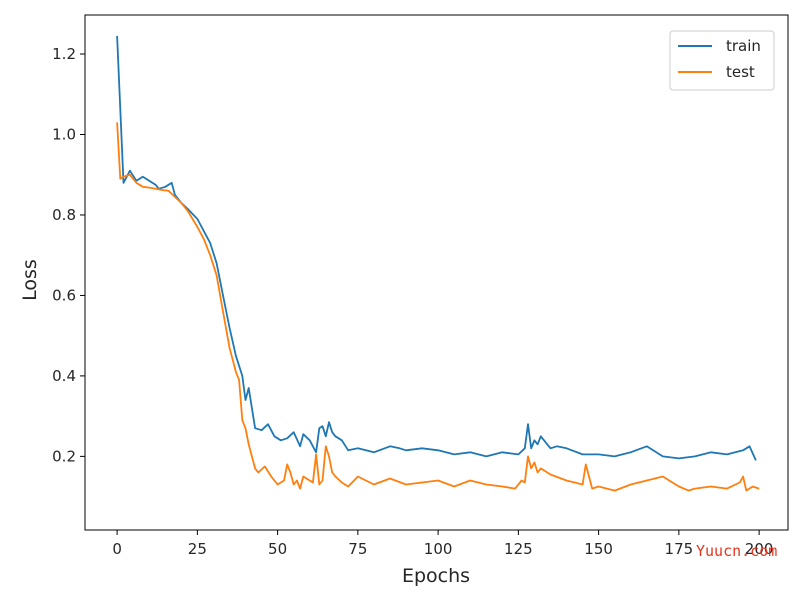 Image resolution: width=806 pixels, height=605 pixels. Describe the element at coordinates (64, 456) in the screenshot. I see `y-tick-label: 0.2` at that location.